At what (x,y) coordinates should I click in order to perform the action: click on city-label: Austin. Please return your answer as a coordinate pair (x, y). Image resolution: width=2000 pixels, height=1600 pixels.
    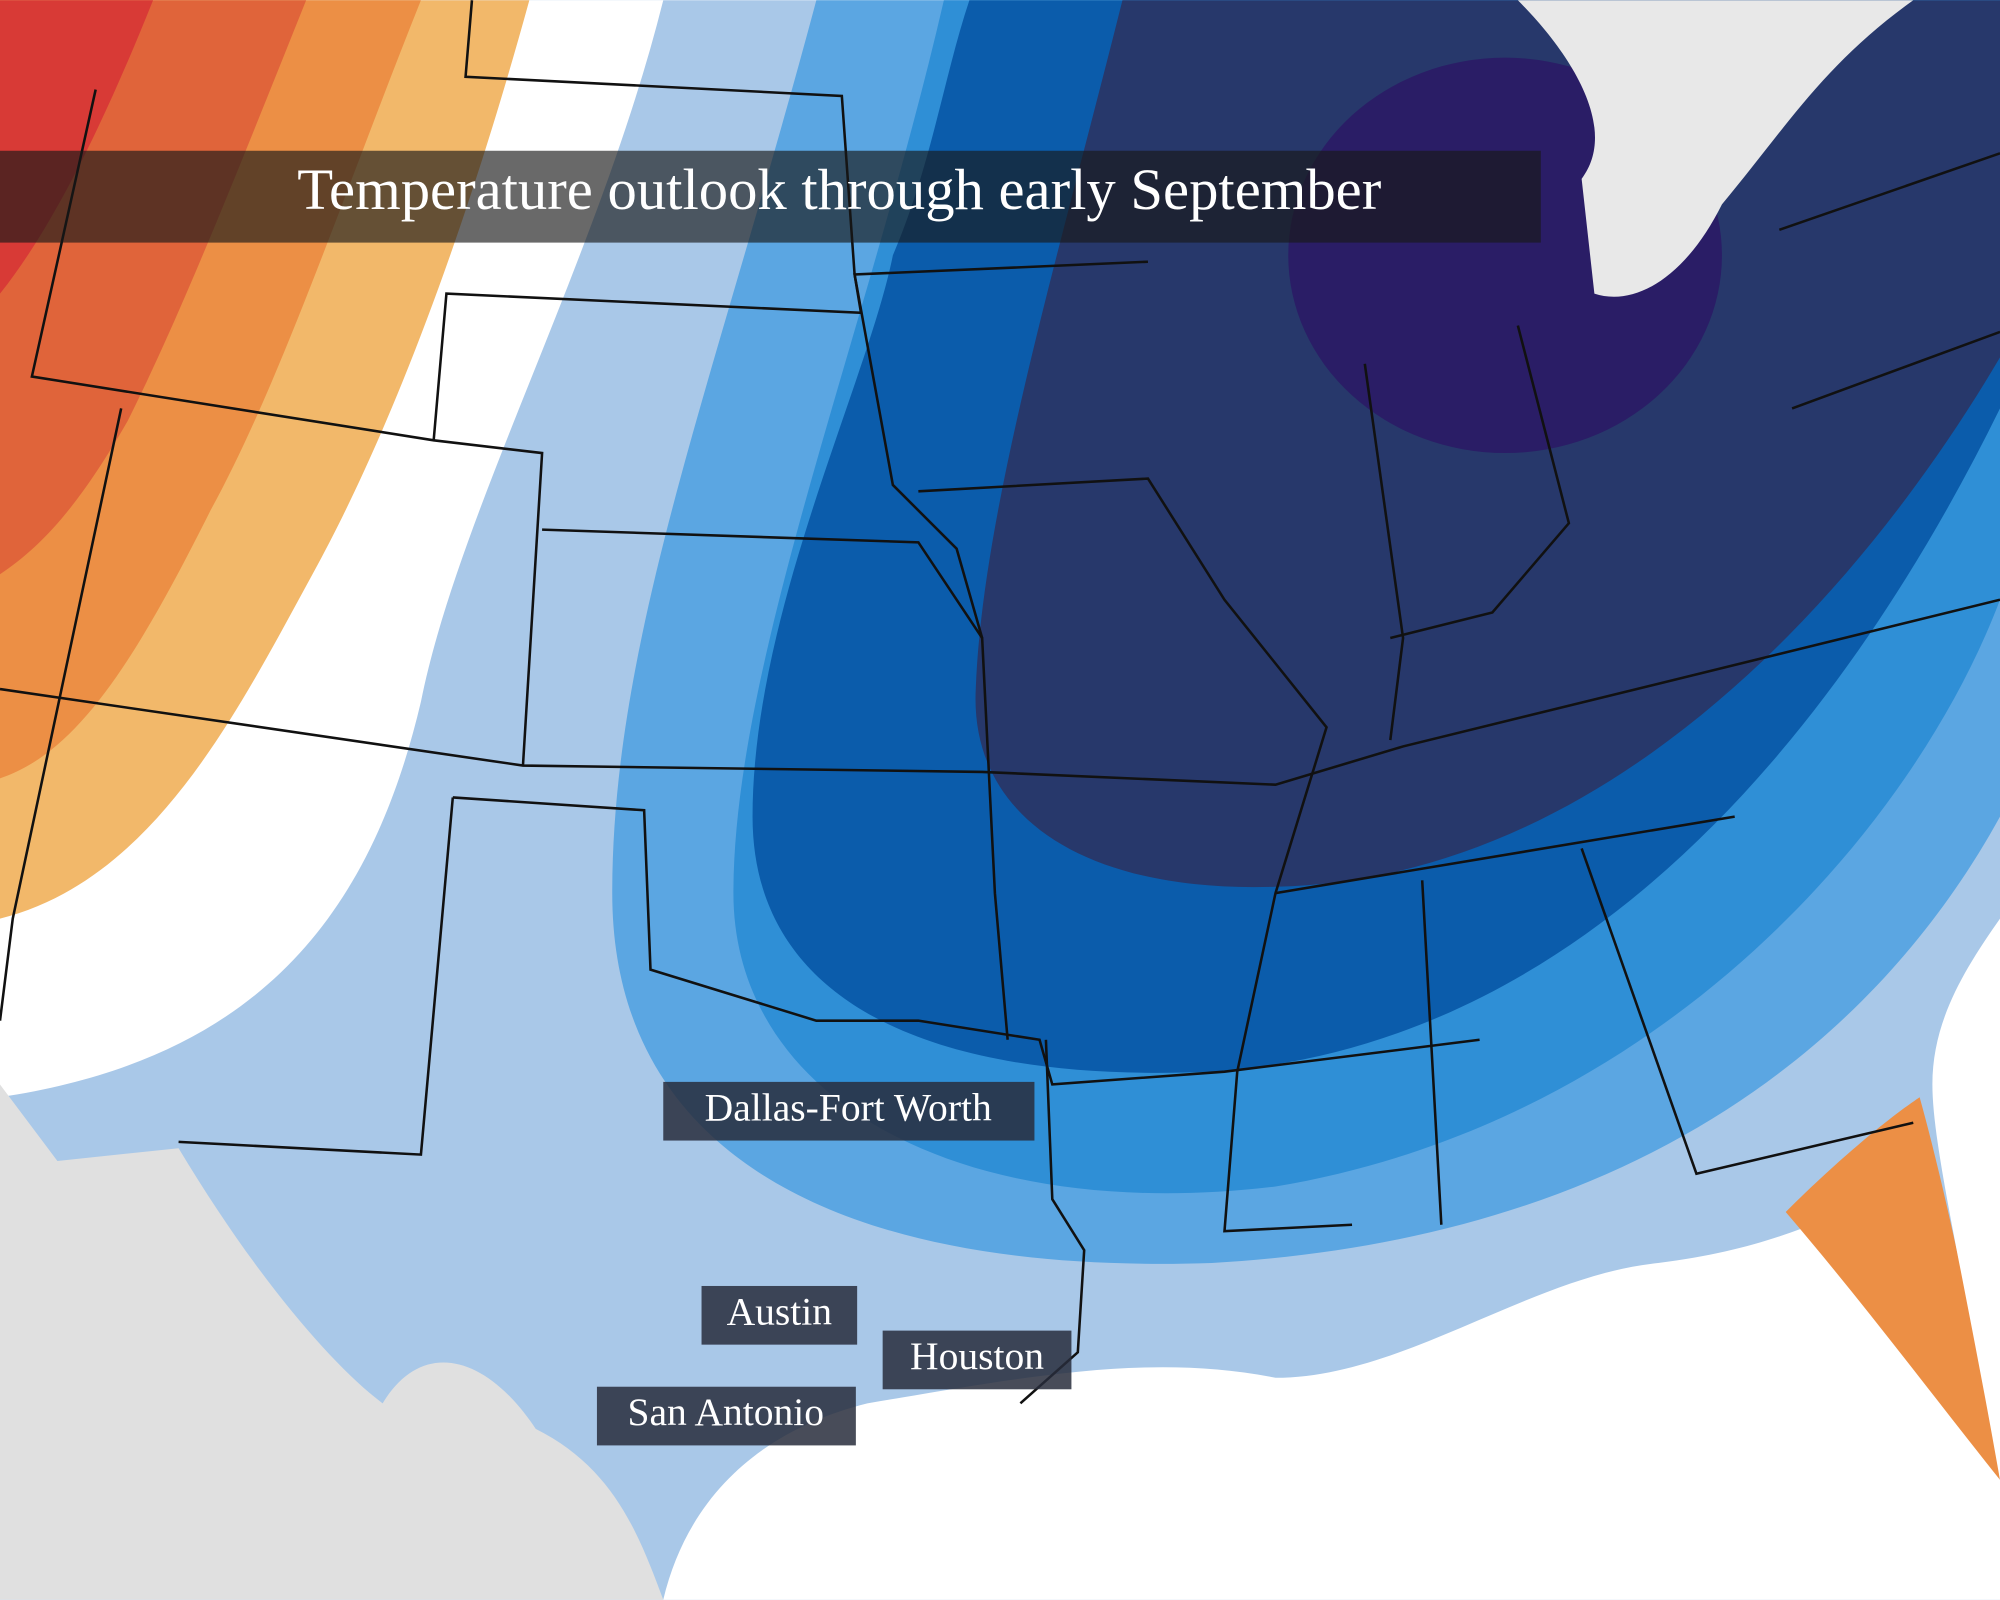
    Looking at the image, I should click on (780, 1311).